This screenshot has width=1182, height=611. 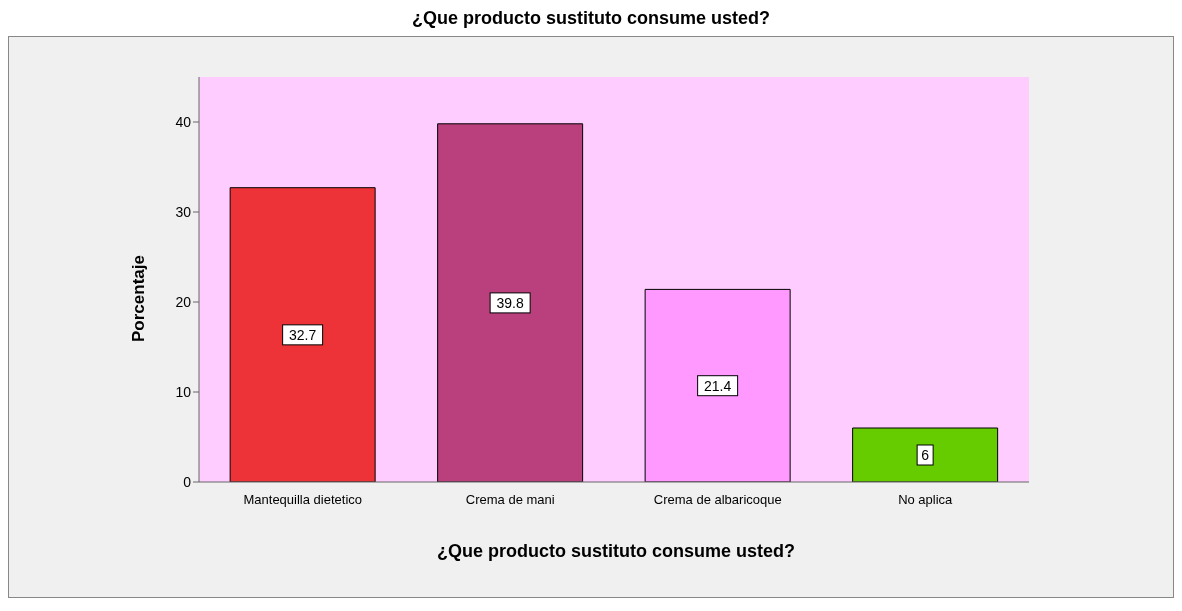 I want to click on data-label: 32.7, so click(x=303, y=334).